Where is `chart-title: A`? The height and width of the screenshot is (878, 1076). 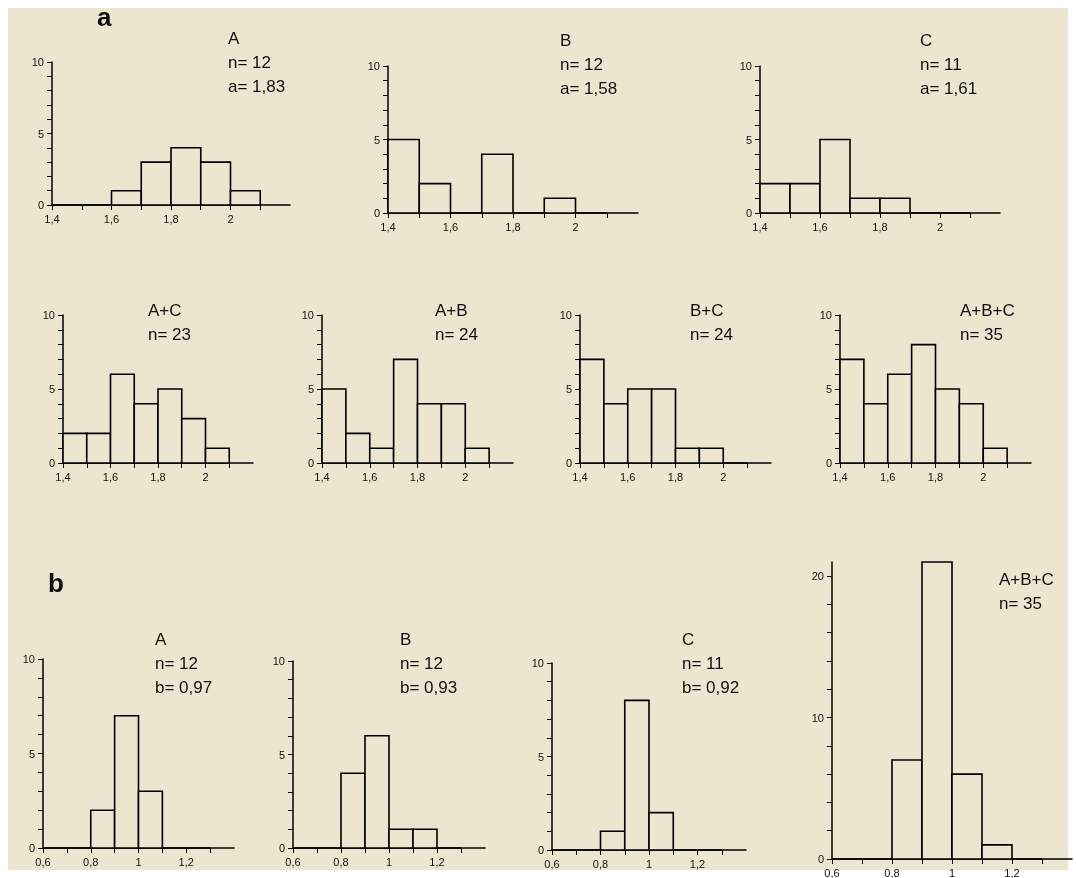
chart-title: A is located at coordinates (234, 38).